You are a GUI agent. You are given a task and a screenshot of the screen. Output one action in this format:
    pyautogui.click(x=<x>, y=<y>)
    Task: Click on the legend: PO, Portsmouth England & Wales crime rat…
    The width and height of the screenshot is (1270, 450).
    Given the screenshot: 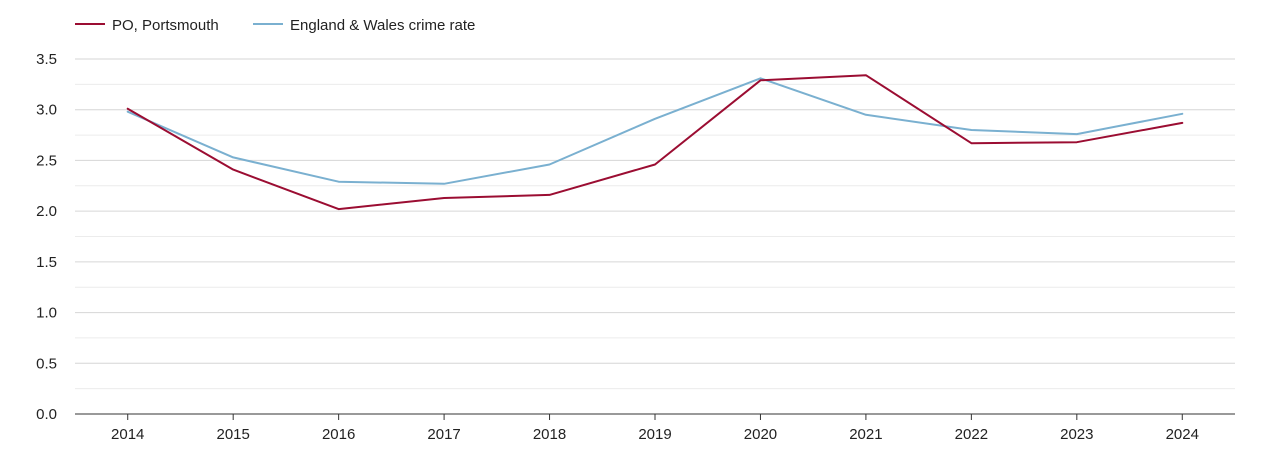 What is the action you would take?
    pyautogui.click(x=275, y=25)
    